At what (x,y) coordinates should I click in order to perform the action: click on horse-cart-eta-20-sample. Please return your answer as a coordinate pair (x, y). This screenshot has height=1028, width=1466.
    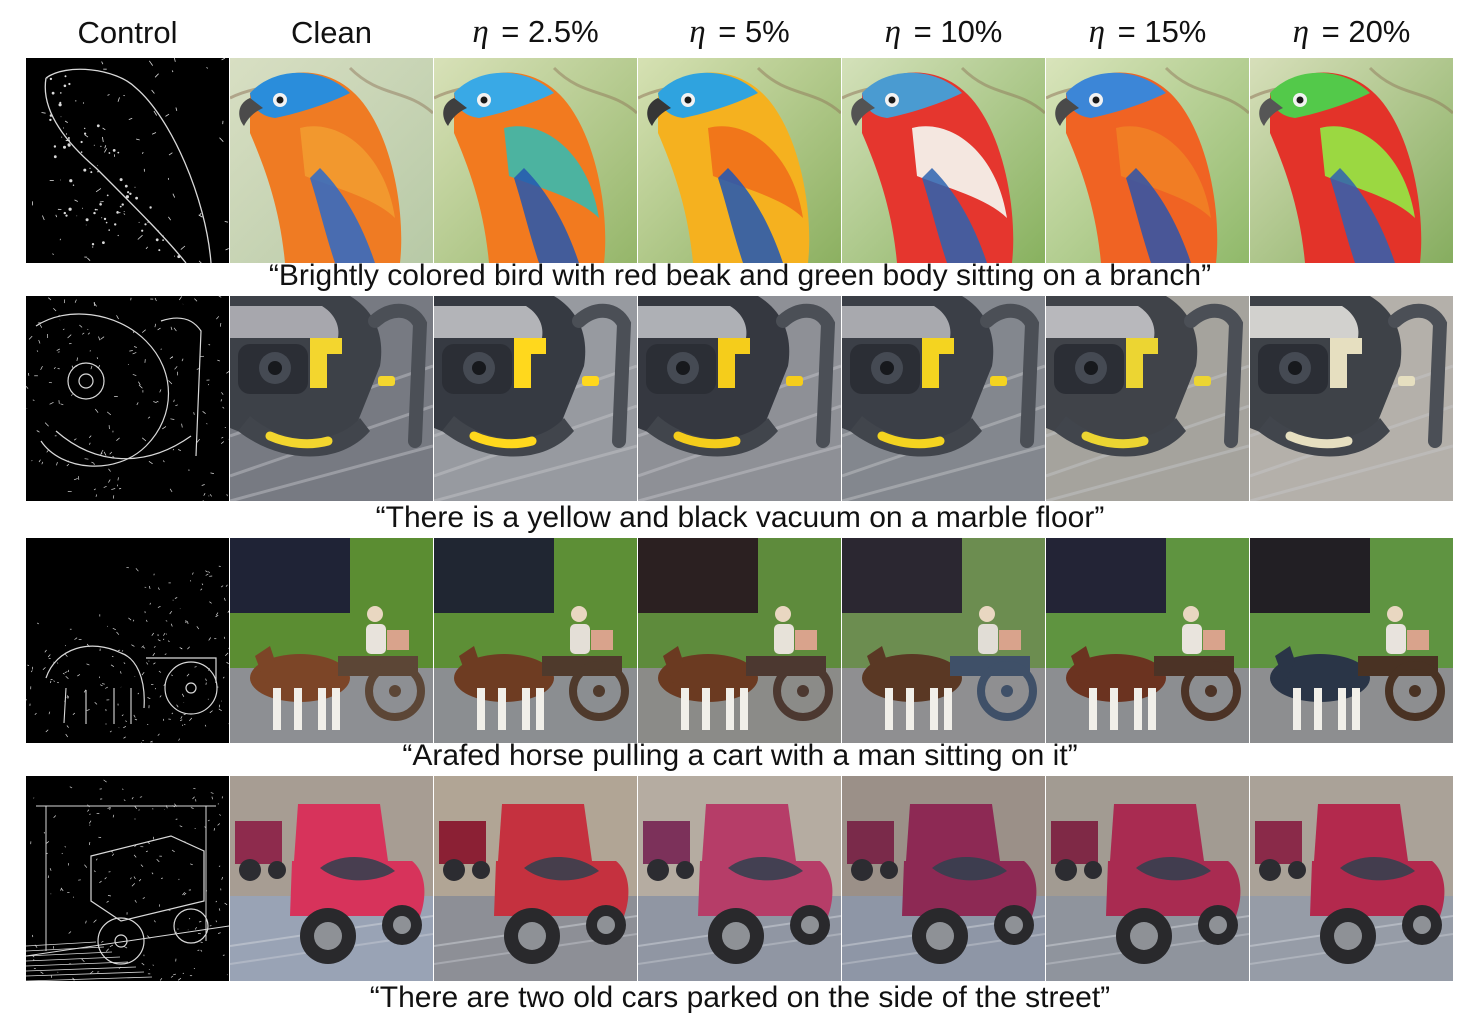
    Looking at the image, I should click on (1351, 640).